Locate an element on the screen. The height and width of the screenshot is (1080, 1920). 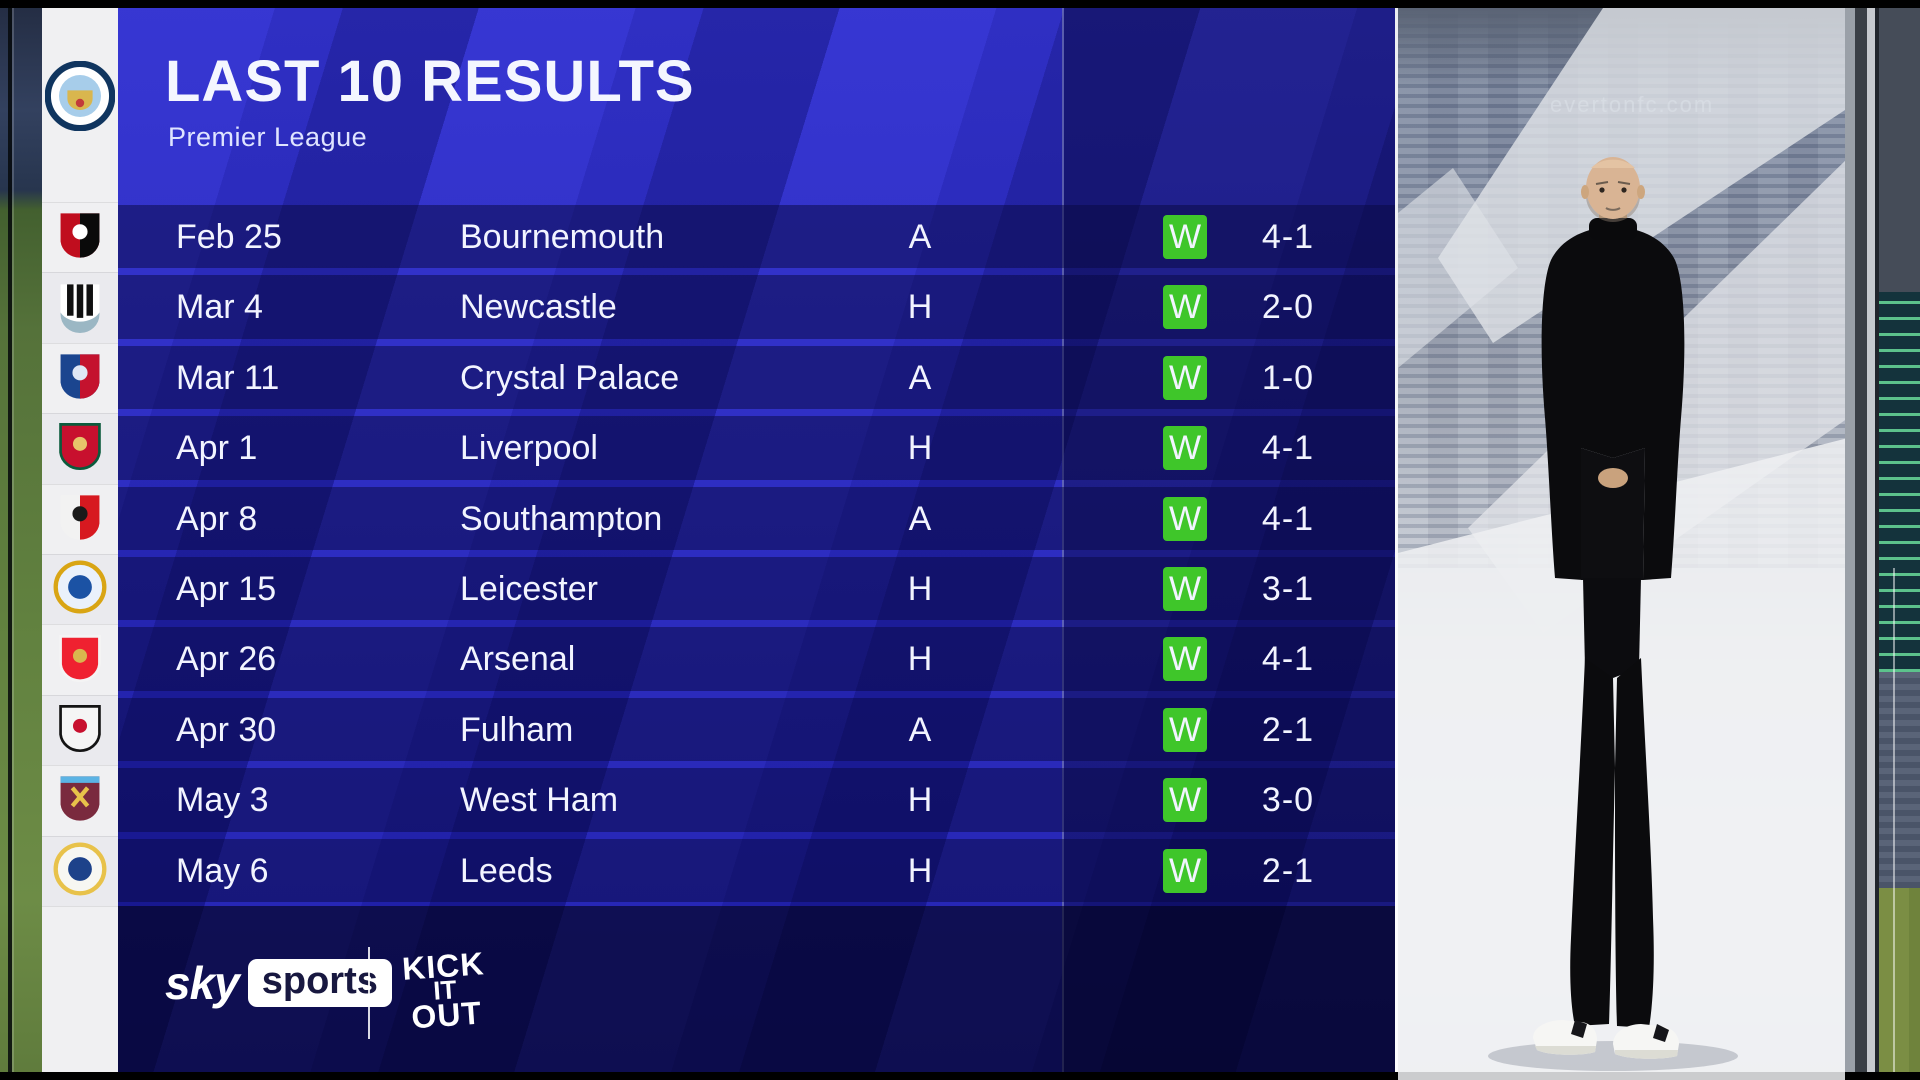
match-score: 2-0 is located at coordinates (1288, 307).